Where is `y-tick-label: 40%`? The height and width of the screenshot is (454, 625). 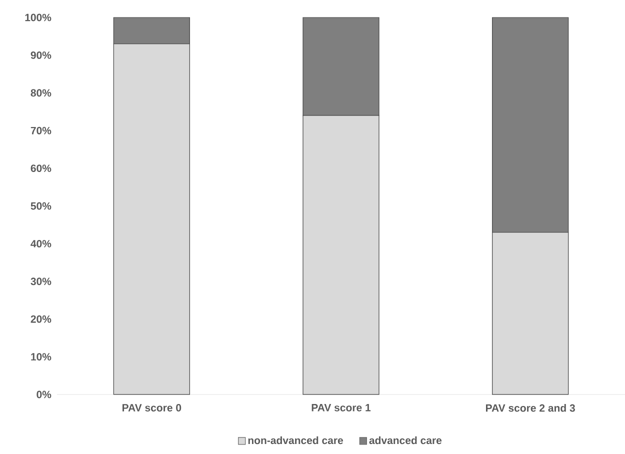 y-tick-label: 40% is located at coordinates (41, 244).